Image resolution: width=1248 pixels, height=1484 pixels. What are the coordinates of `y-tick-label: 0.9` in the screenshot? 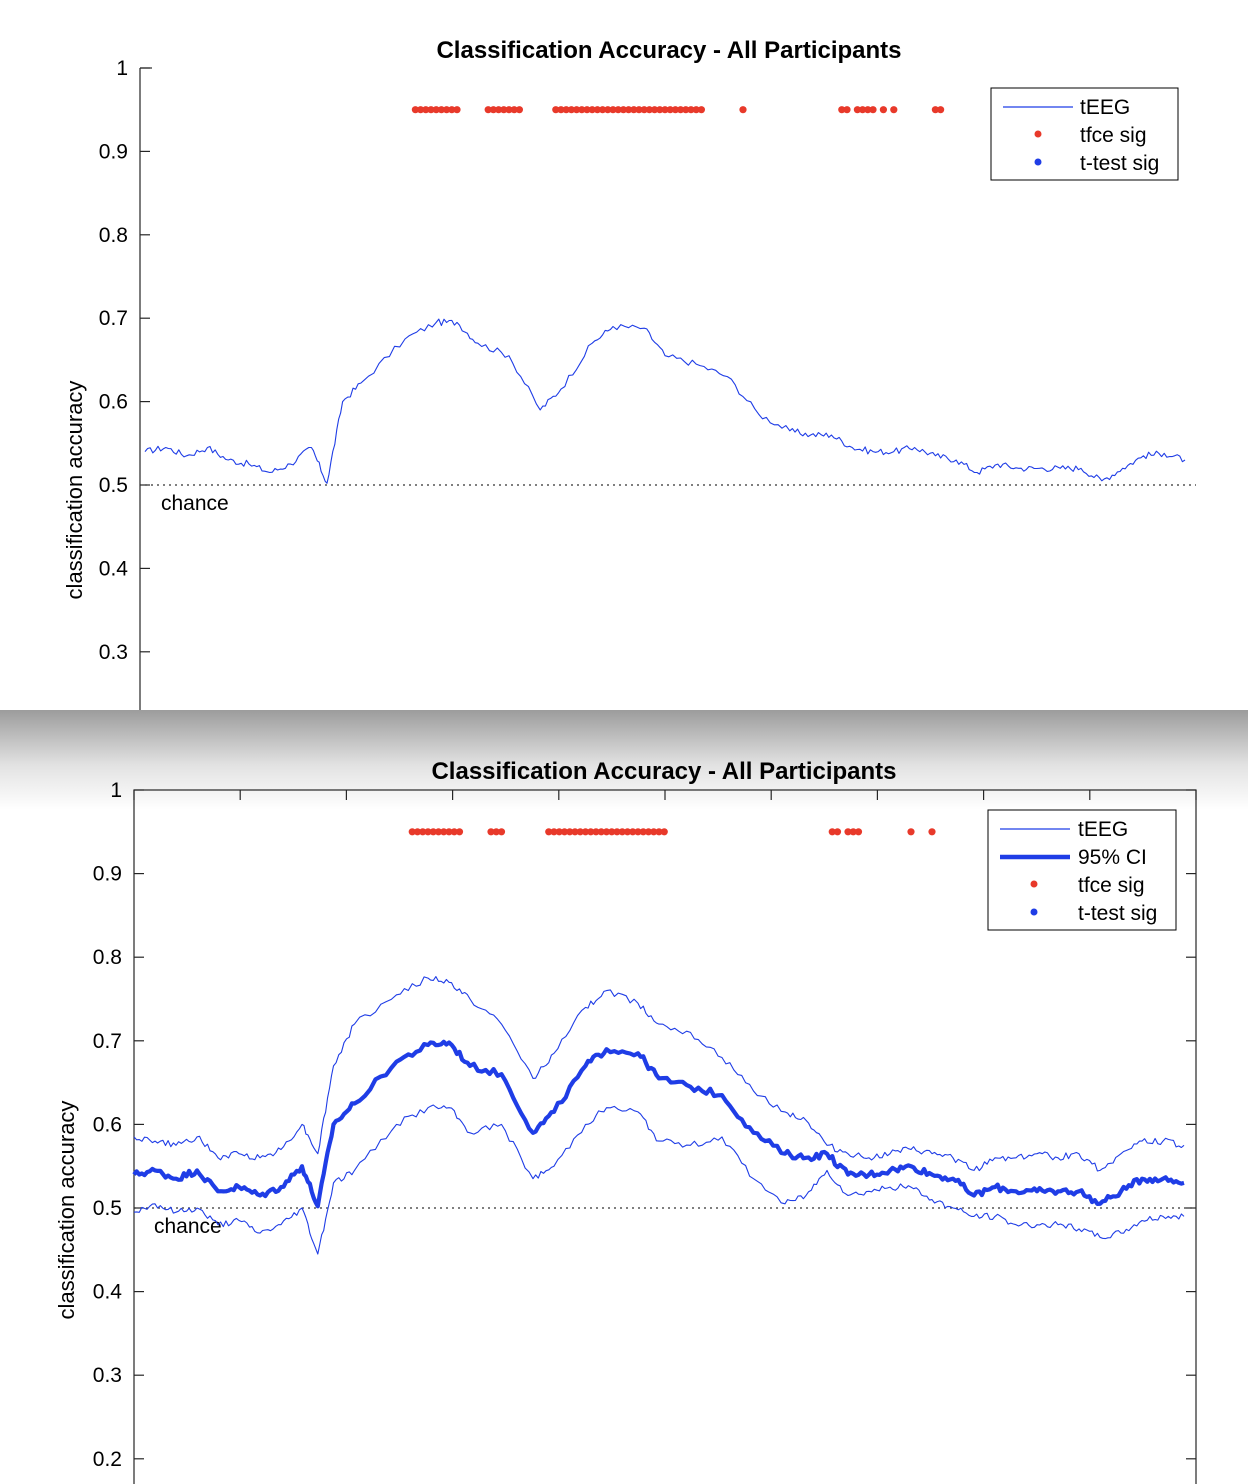 It's located at (107, 874).